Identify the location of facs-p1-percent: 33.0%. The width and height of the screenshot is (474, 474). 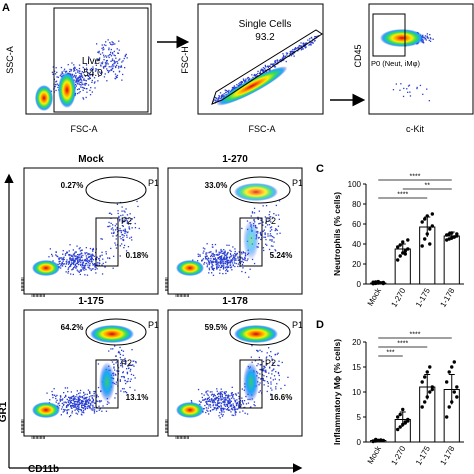
(216, 185).